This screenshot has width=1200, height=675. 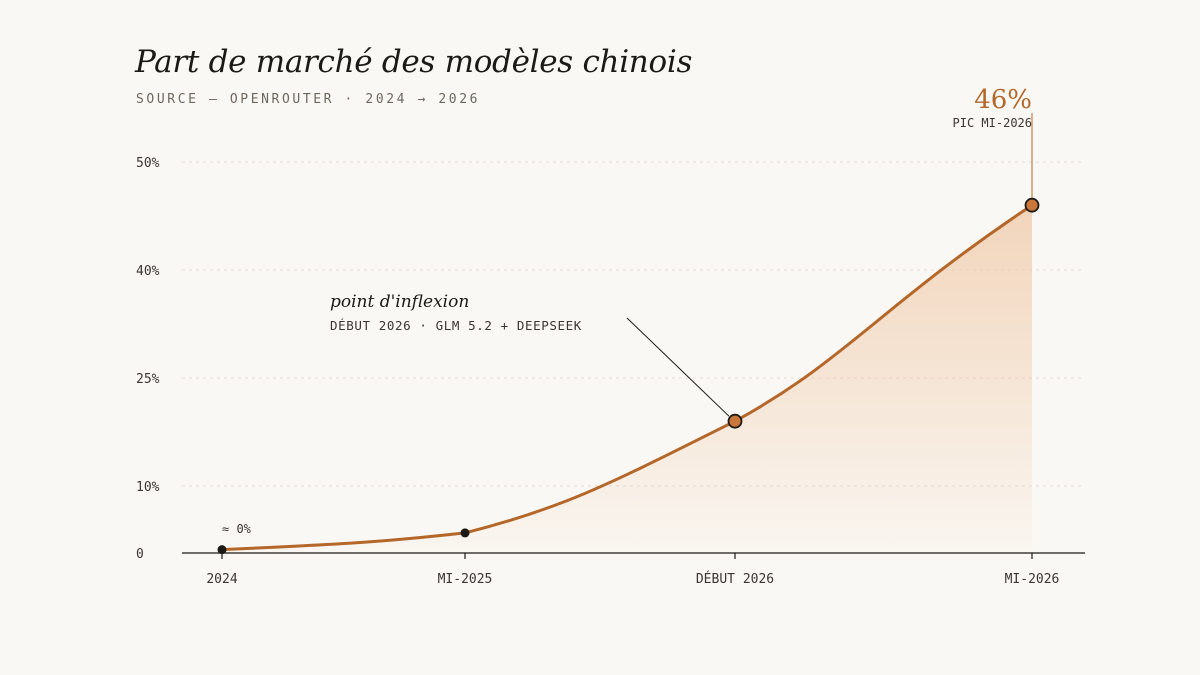 I want to click on inflection-leader-line, so click(x=678, y=367).